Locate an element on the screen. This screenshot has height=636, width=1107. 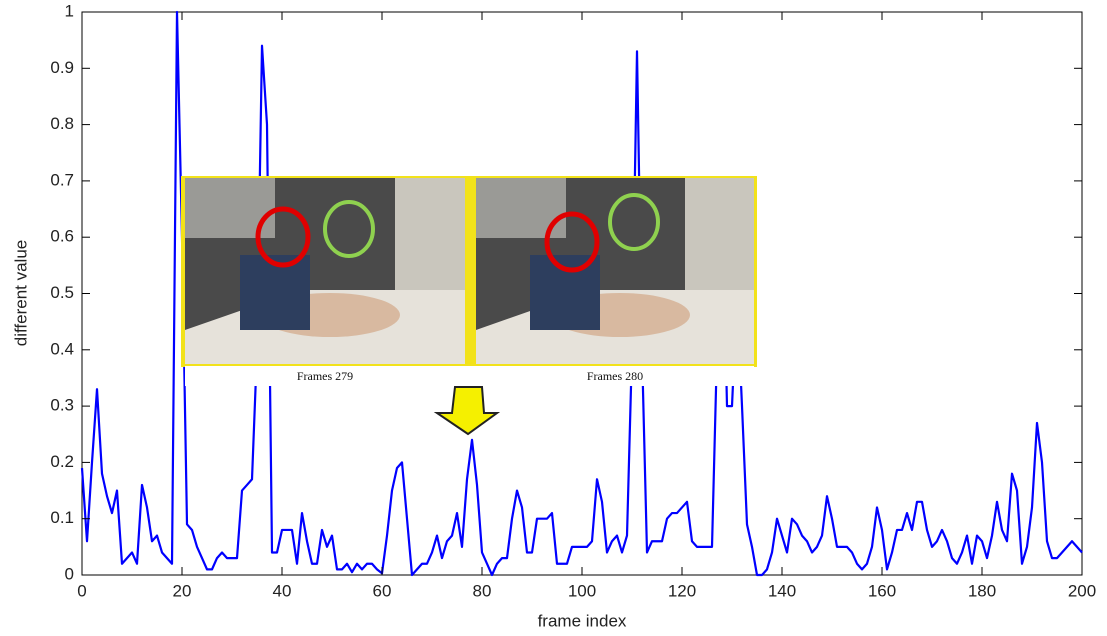
x-tick-label: 0 is located at coordinates (81, 590).